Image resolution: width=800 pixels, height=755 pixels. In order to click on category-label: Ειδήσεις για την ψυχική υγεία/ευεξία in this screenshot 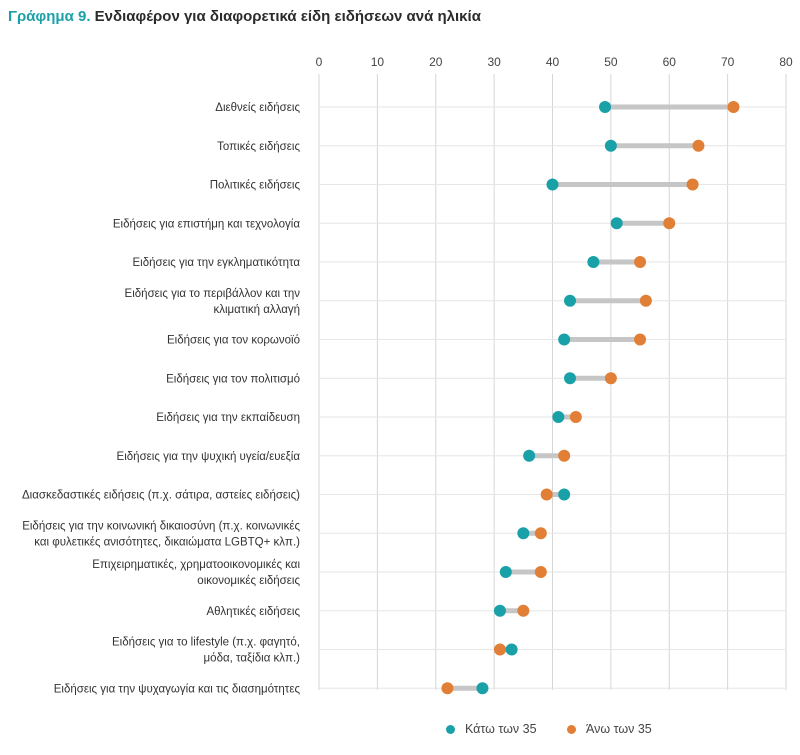, I will do `click(209, 457)`.